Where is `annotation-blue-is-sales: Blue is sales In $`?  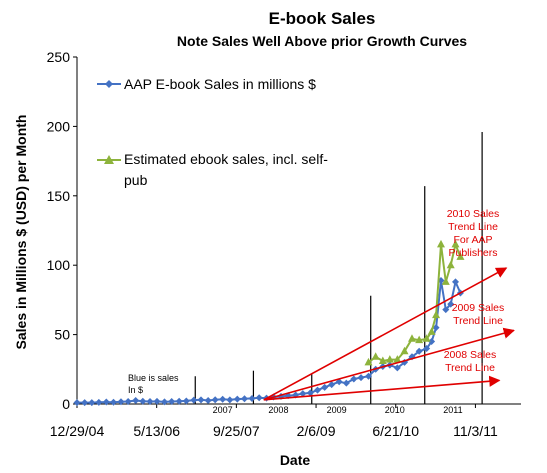
annotation-blue-is-sales: Blue is sales In $ is located at coordinates (153, 384).